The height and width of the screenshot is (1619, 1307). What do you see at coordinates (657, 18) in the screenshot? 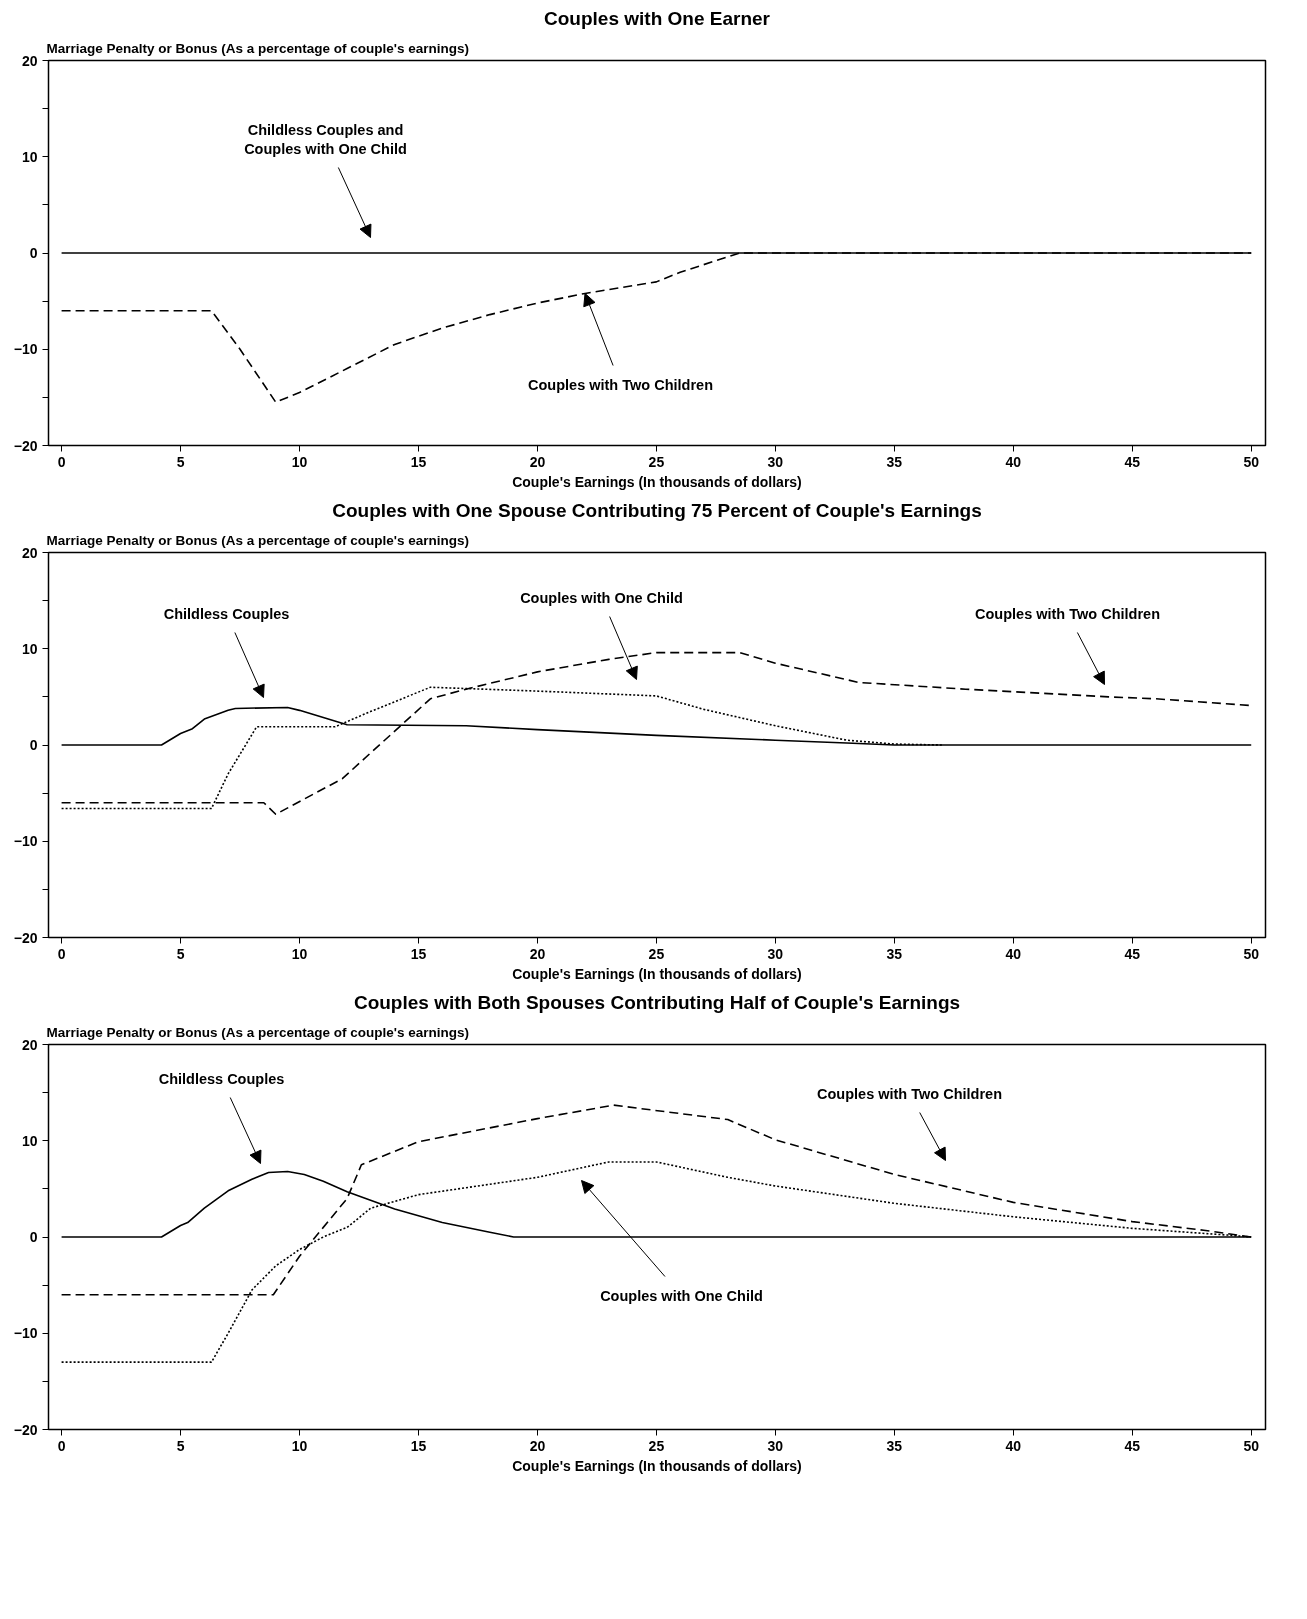
I see `chart-title: Couples with One Earner` at bounding box center [657, 18].